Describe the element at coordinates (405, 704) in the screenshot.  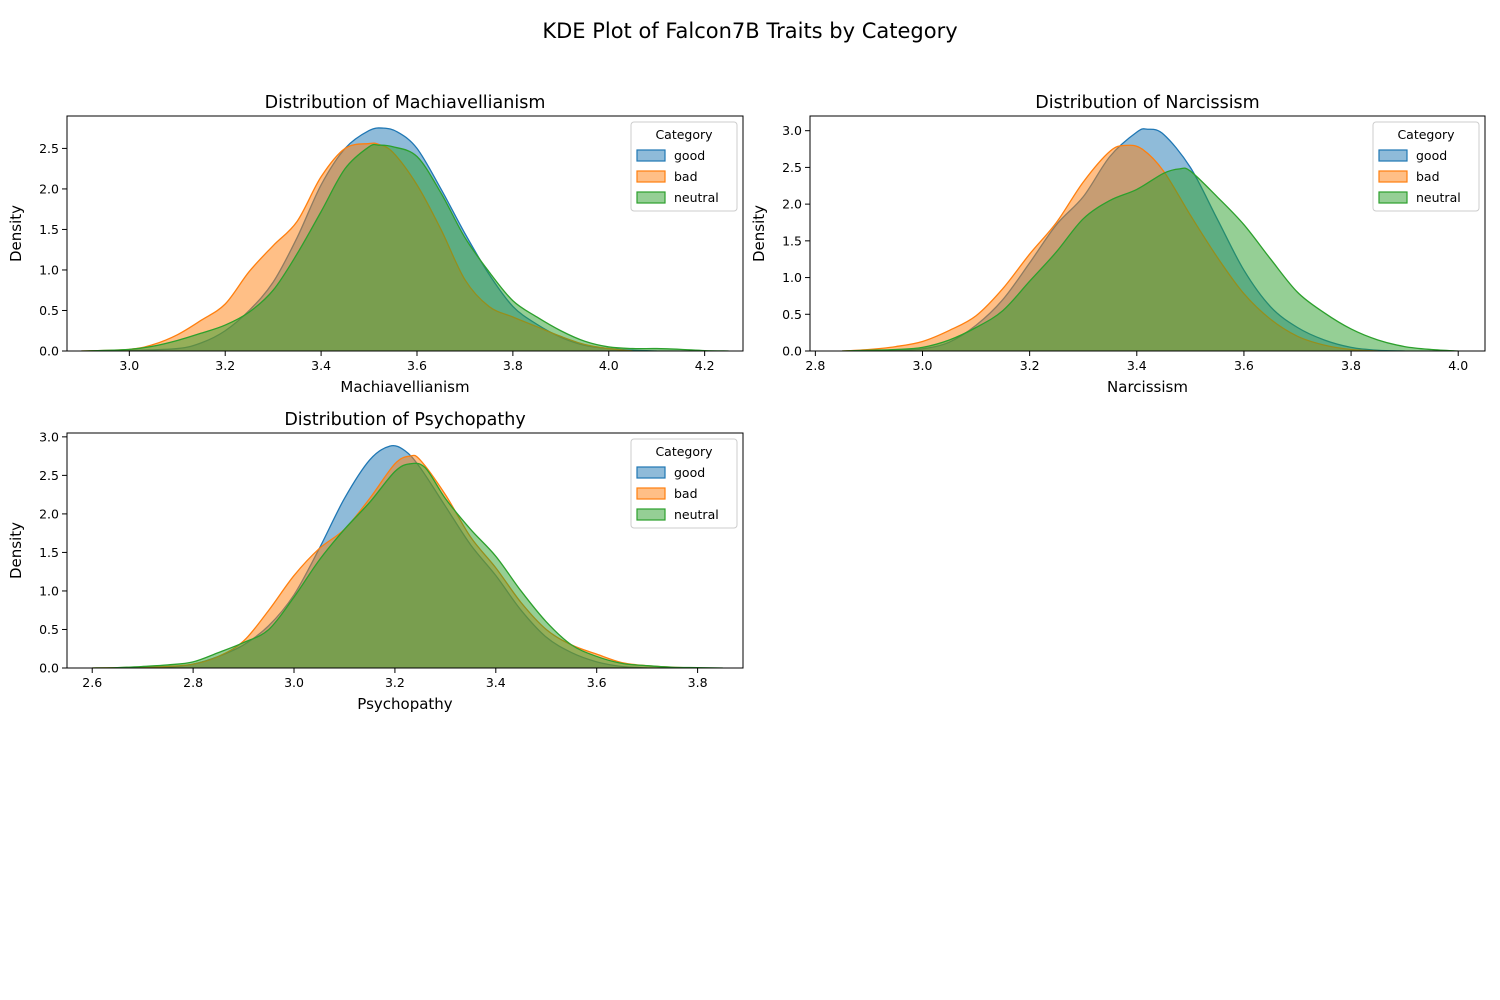
I see `x-axis-label: Psychopathy` at that location.